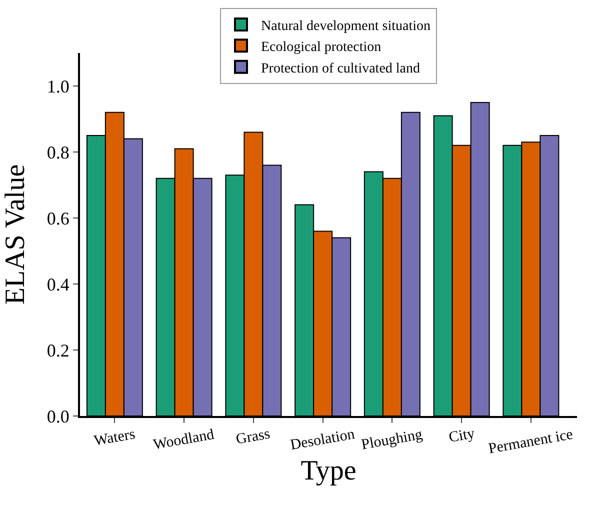 Image resolution: width=607 pixels, height=511 pixels. What do you see at coordinates (253, 437) in the screenshot?
I see `x-tick-label: Grass` at bounding box center [253, 437].